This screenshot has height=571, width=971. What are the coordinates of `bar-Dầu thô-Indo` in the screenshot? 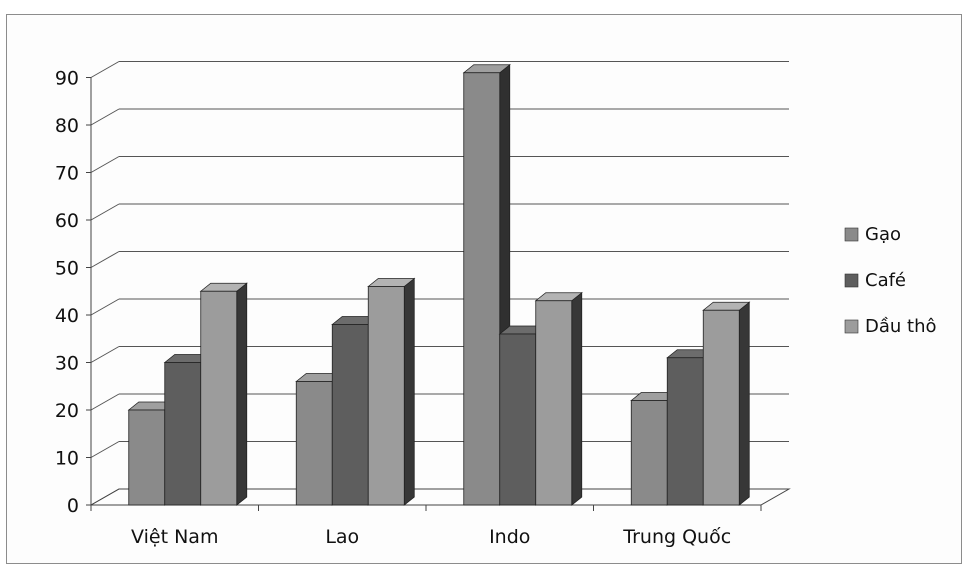 It's located at (558, 398).